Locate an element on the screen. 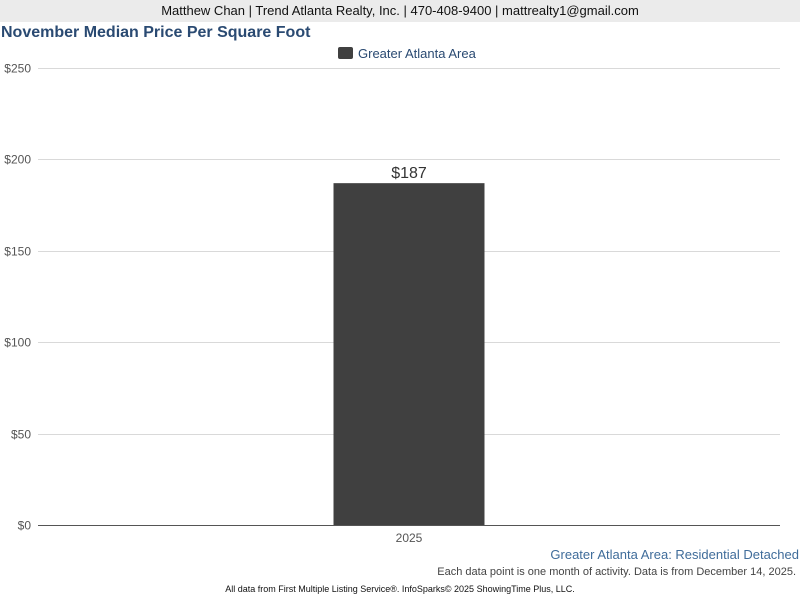 The width and height of the screenshot is (800, 600). bars: $187 is located at coordinates (409, 345).